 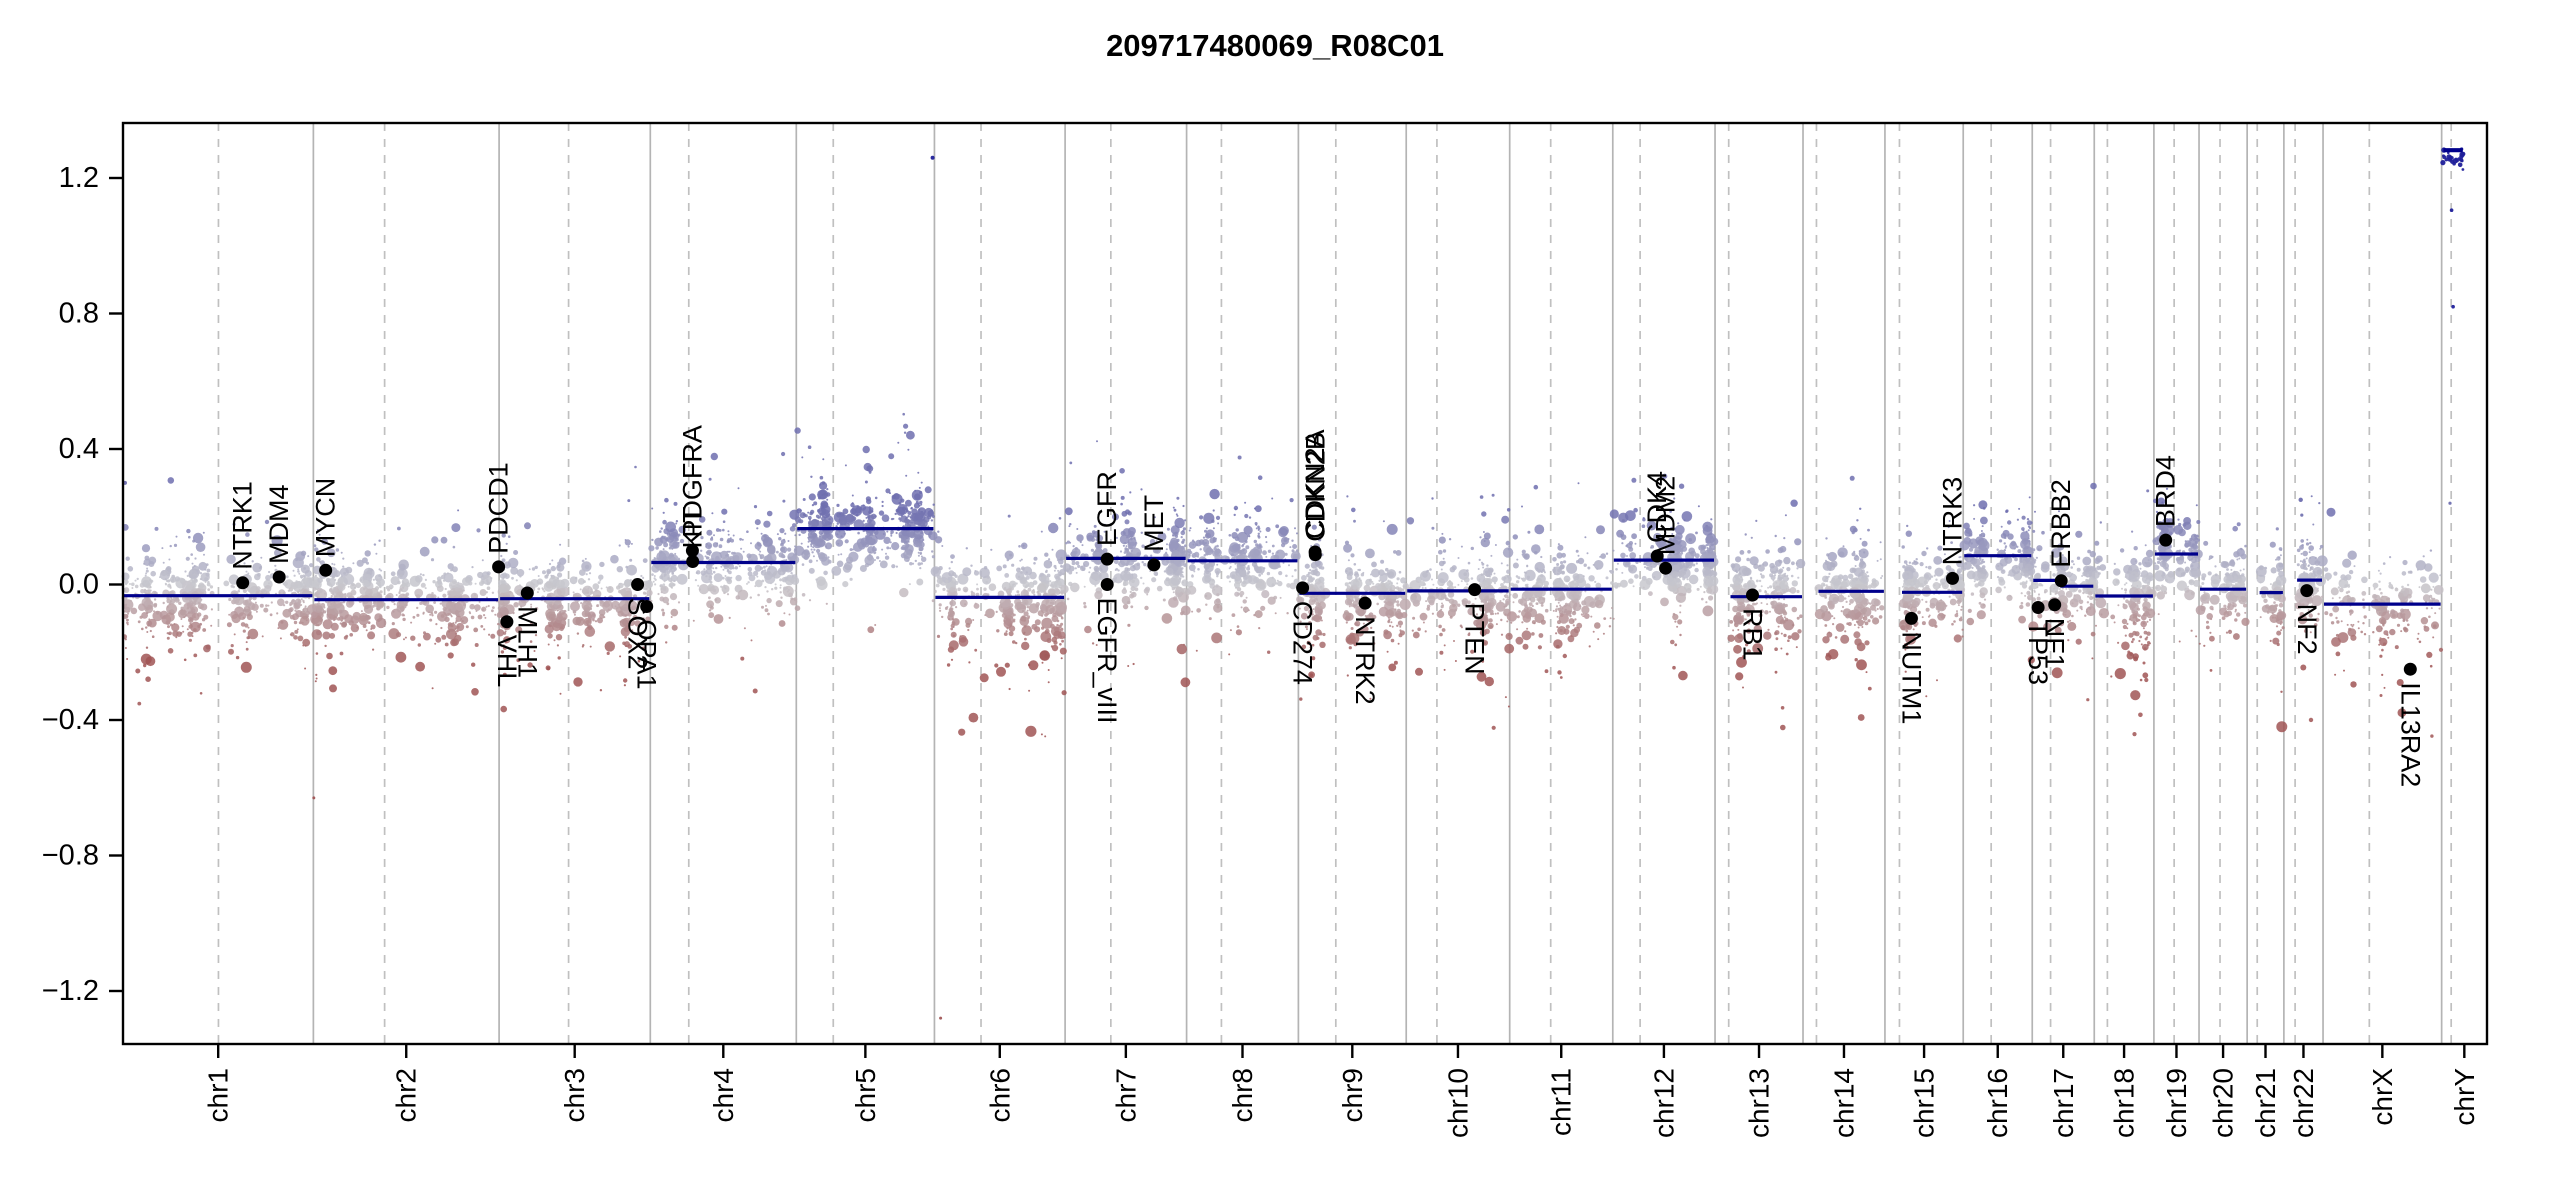 I want to click on gene-dot-CDKN2B, so click(x=1315, y=555).